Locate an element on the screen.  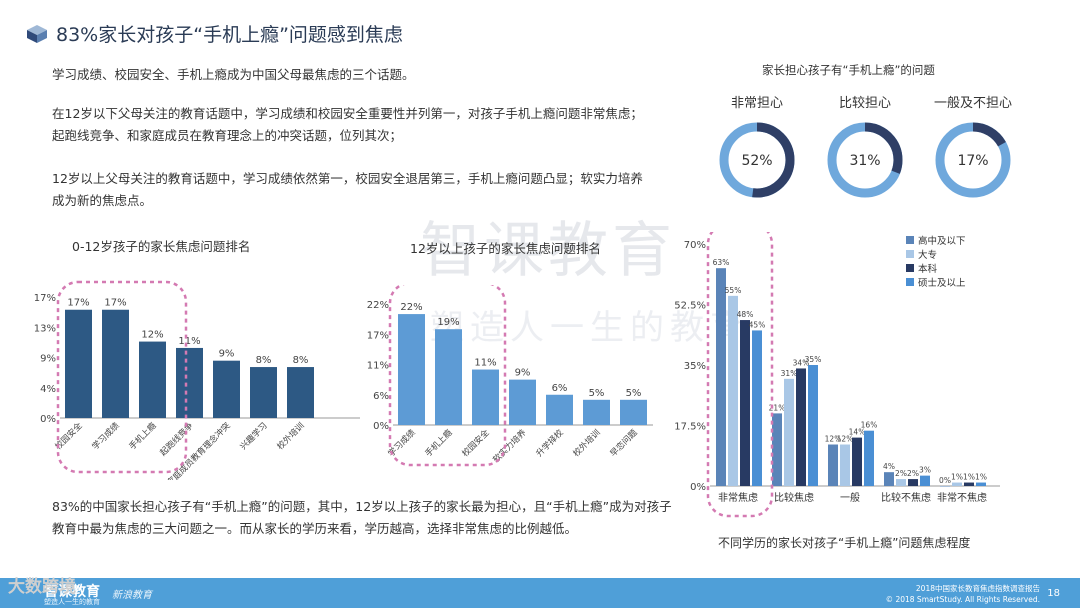
bar-value-label: 11% is located at coordinates (485, 363).